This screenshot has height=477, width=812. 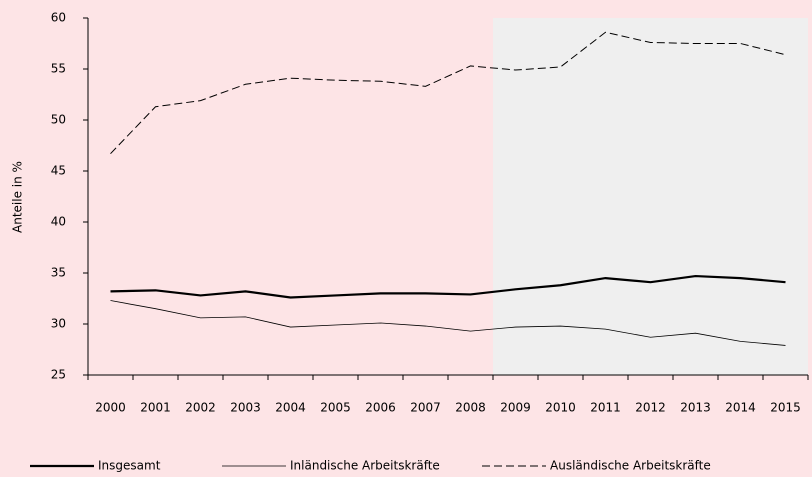 I want to click on y-tick-label: 25, so click(x=58, y=375).